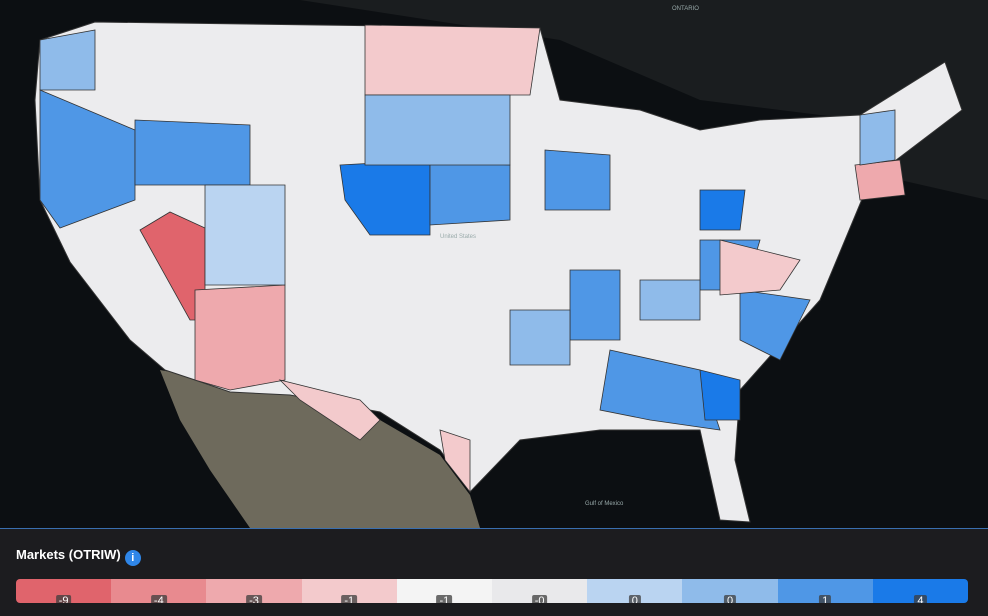 Image resolution: width=988 pixels, height=616 pixels. I want to click on legend-title-row: Markets (OTRIW) i, so click(78, 556).